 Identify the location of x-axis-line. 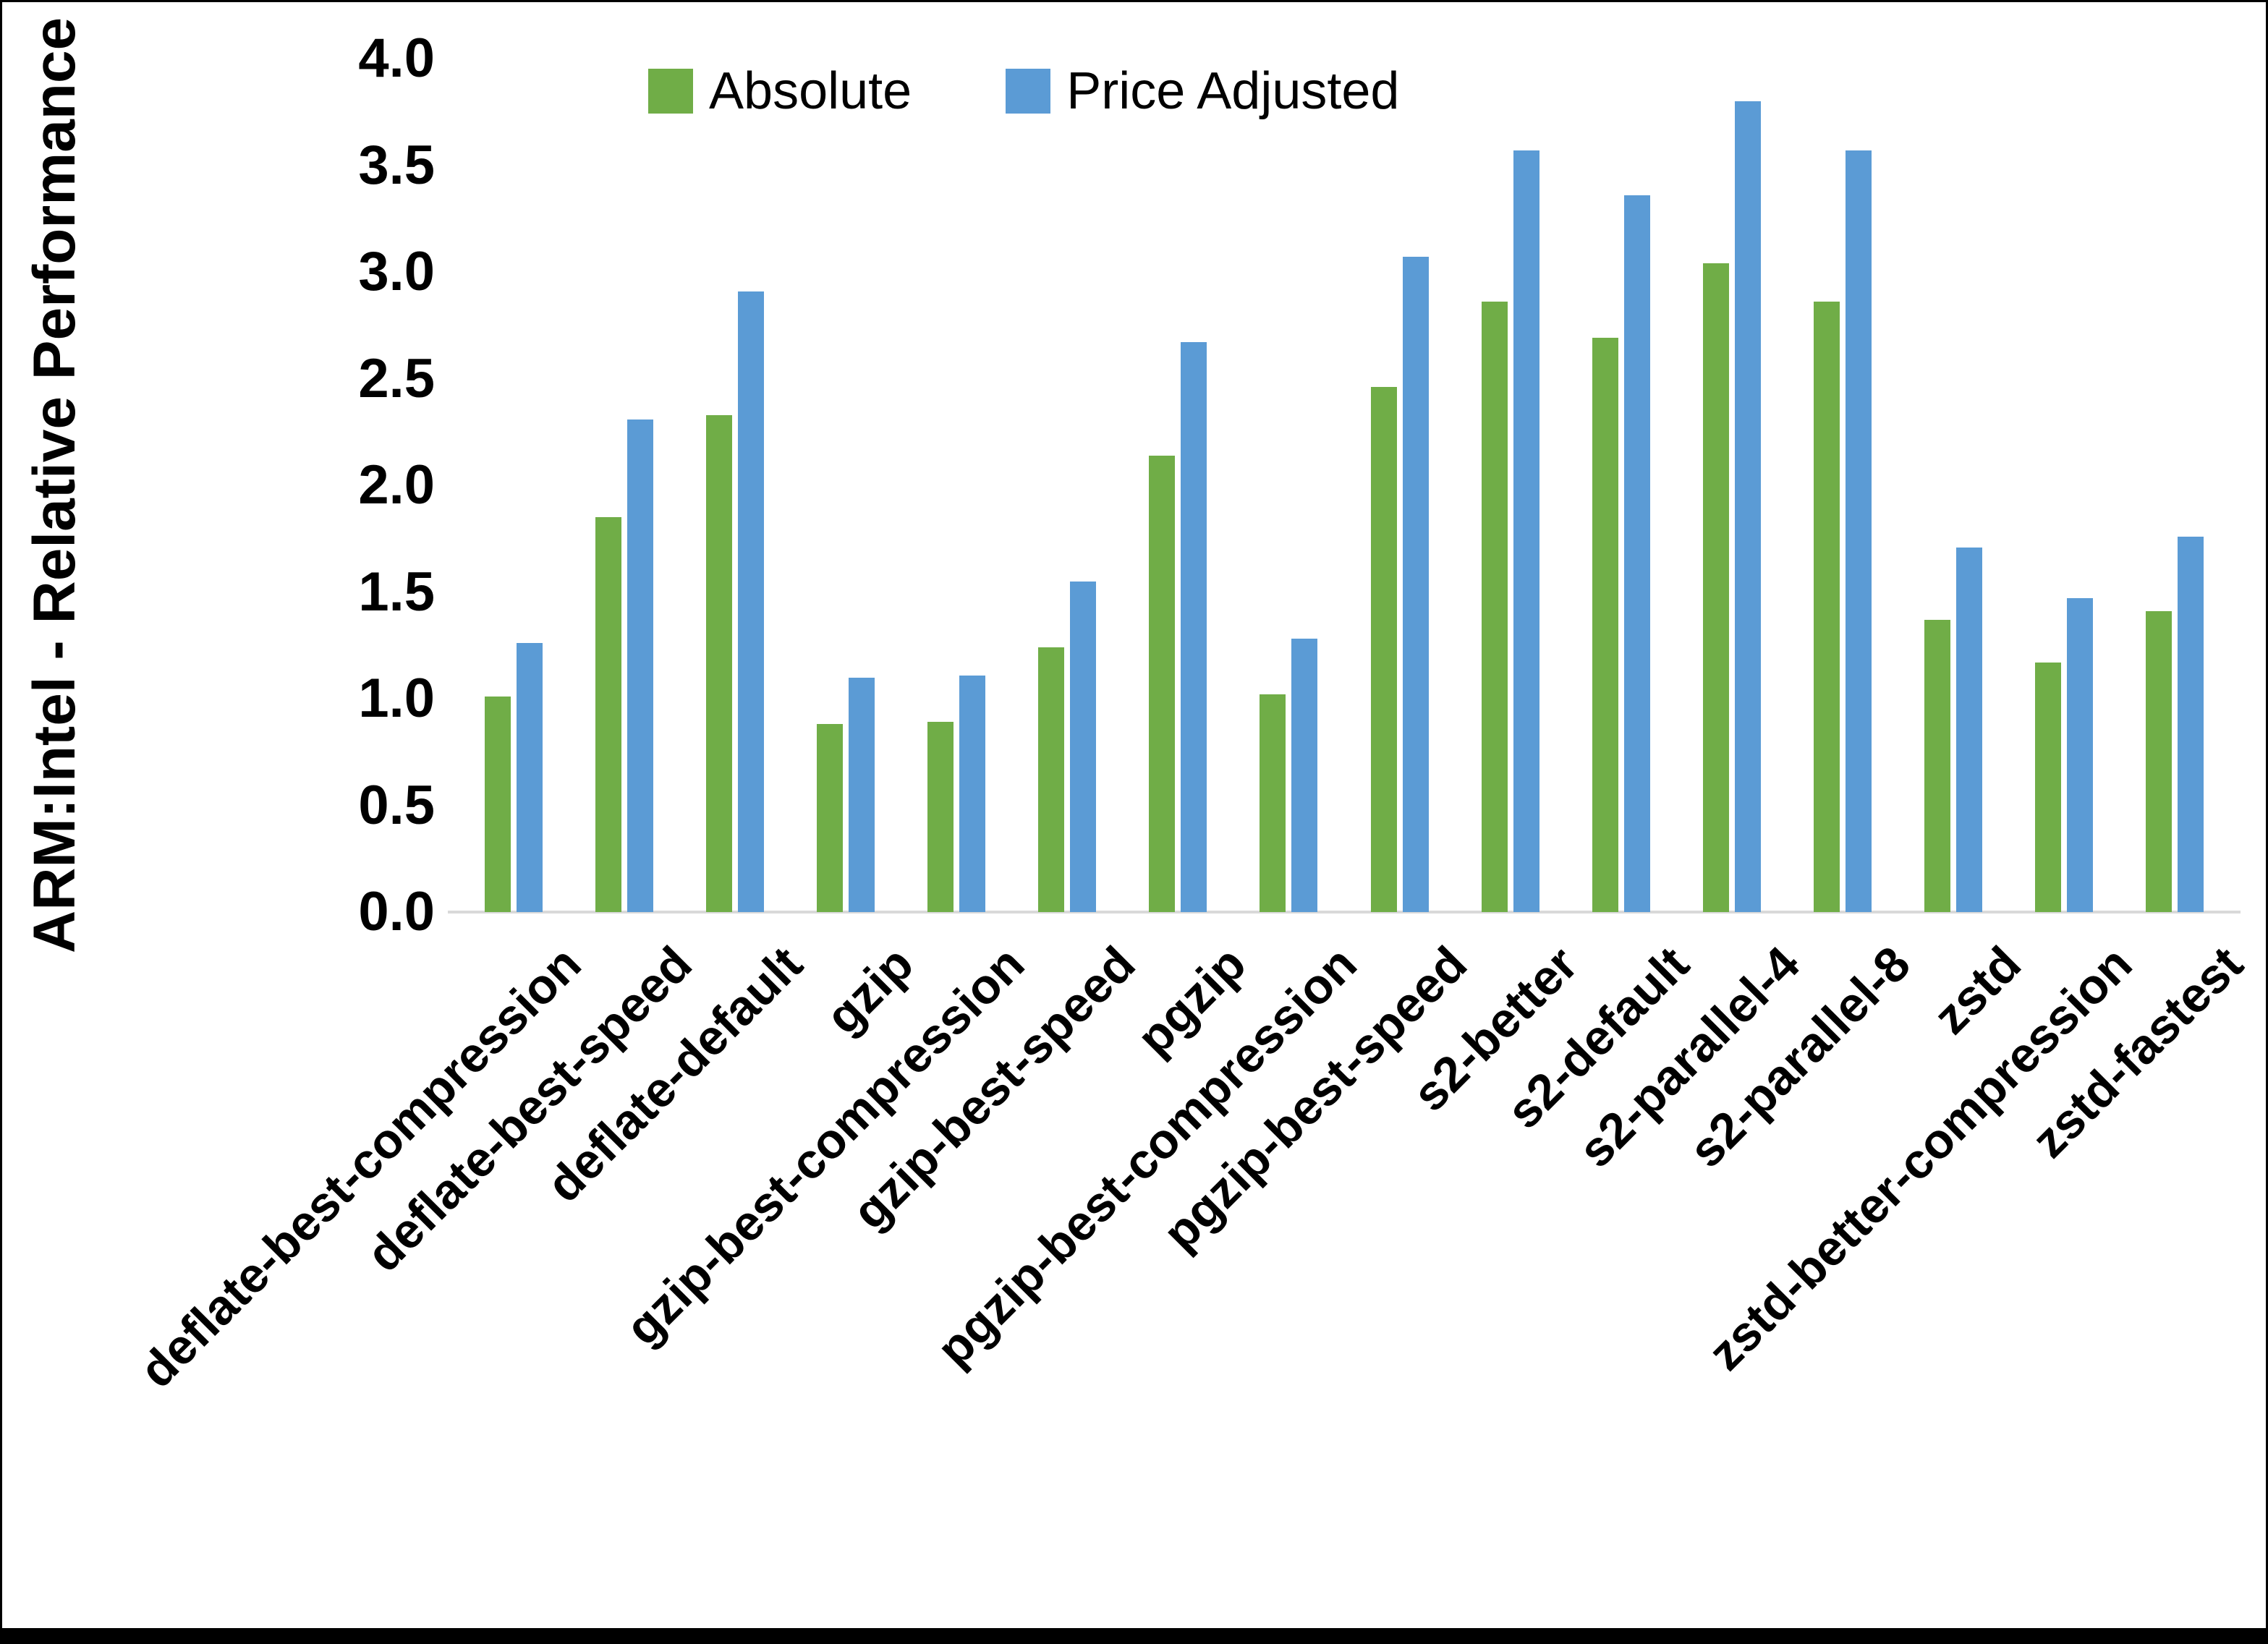
(1344, 912).